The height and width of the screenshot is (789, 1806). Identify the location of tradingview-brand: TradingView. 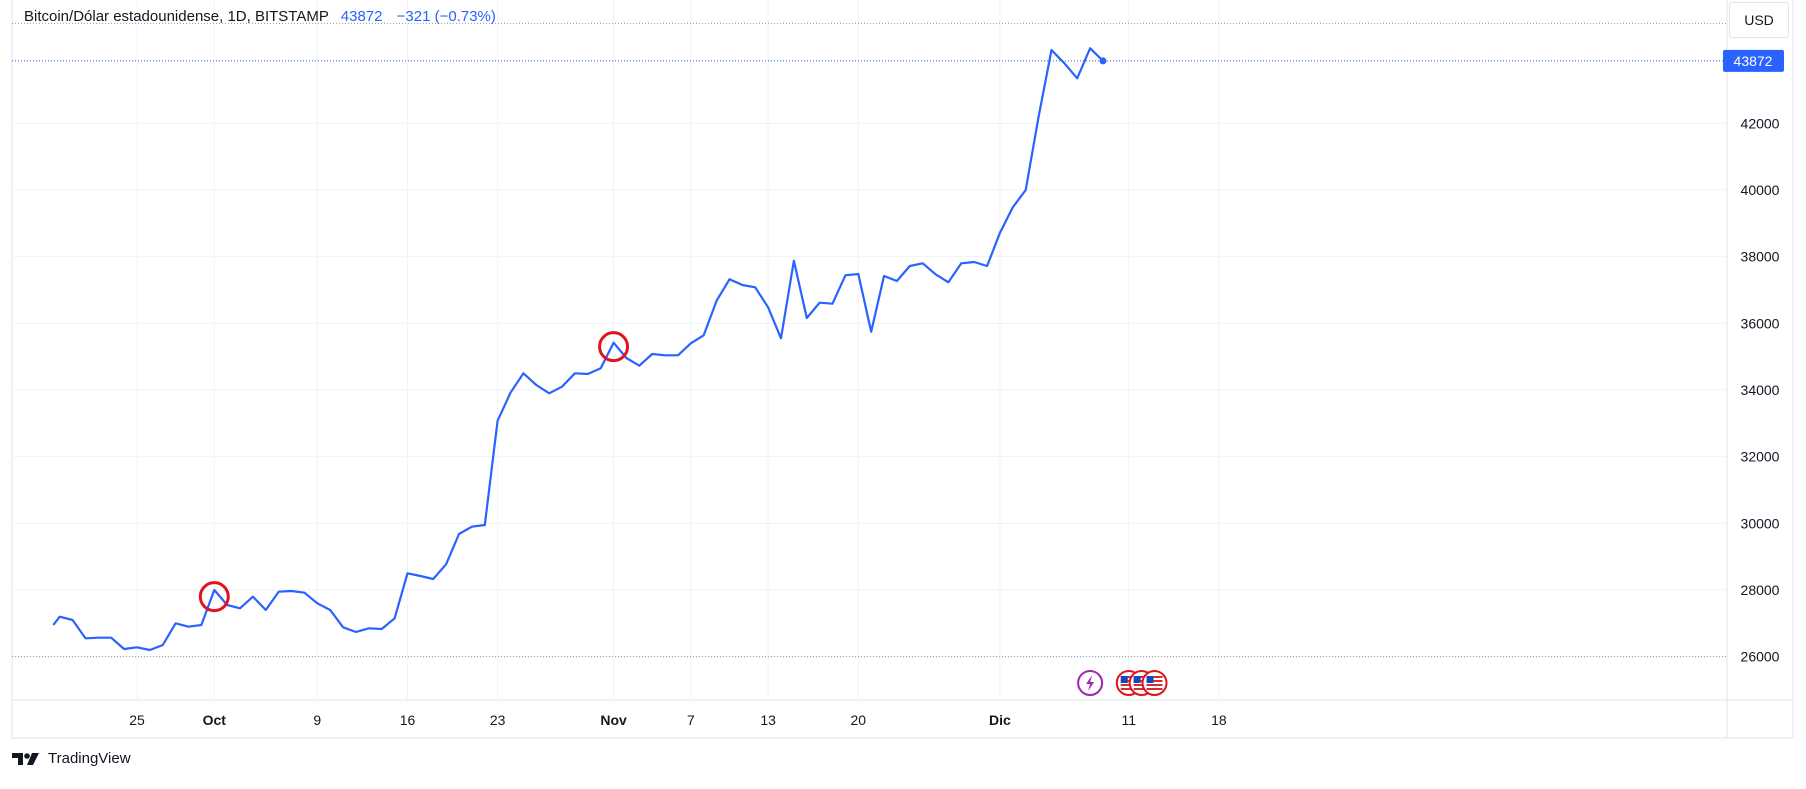
(71, 758).